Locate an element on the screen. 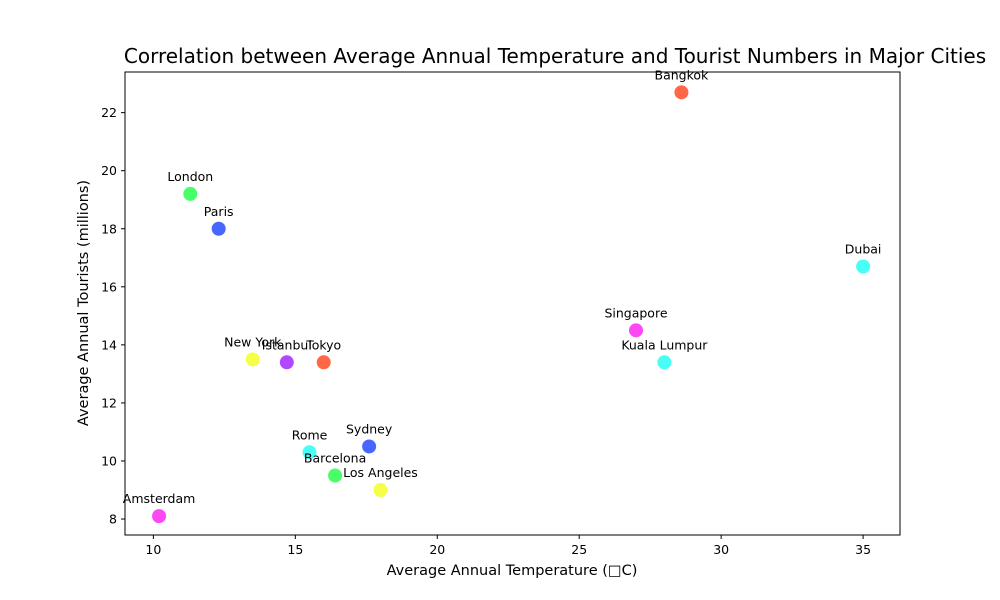 The width and height of the screenshot is (1000, 600). y-tick-label: 18 is located at coordinates (109, 228).